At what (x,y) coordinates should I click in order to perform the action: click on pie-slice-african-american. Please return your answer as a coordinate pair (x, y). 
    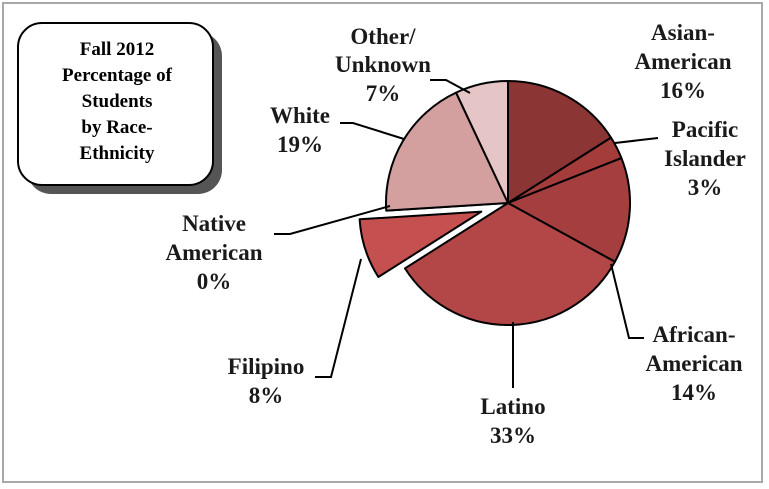
    Looking at the image, I should click on (569, 210).